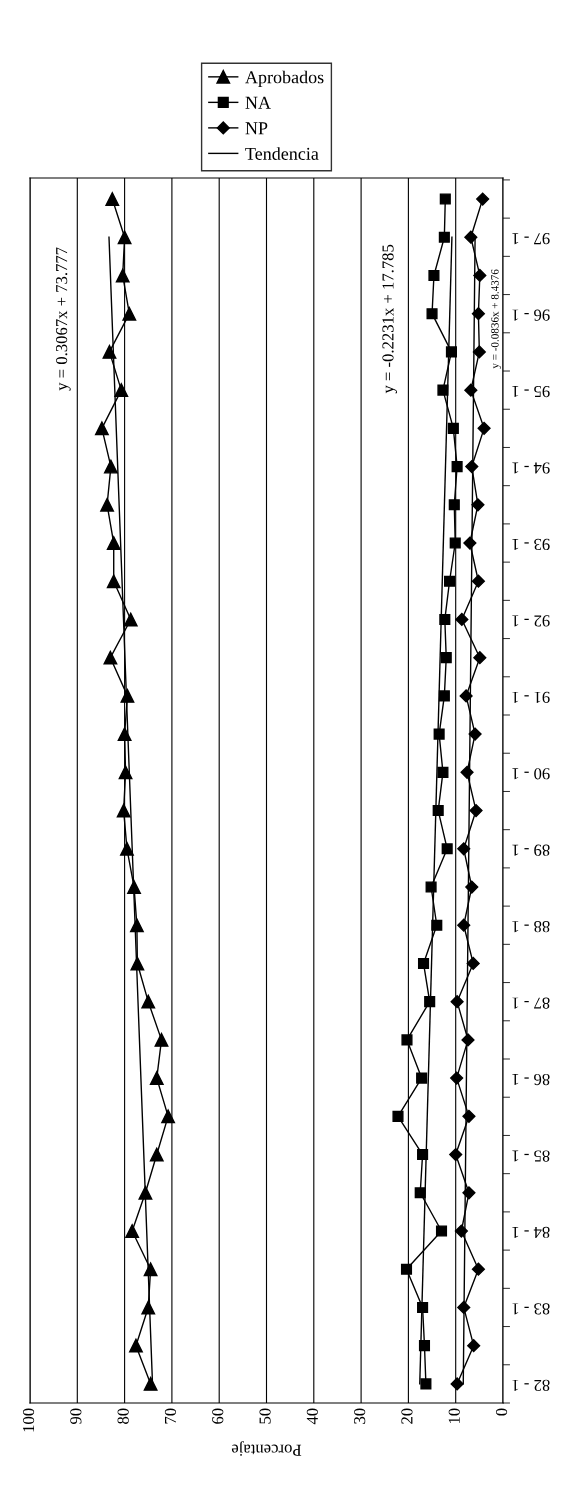 This screenshot has width=582, height=1509. Describe the element at coordinates (76, 1416) in the screenshot. I see `x-tick-label: 90` at that location.